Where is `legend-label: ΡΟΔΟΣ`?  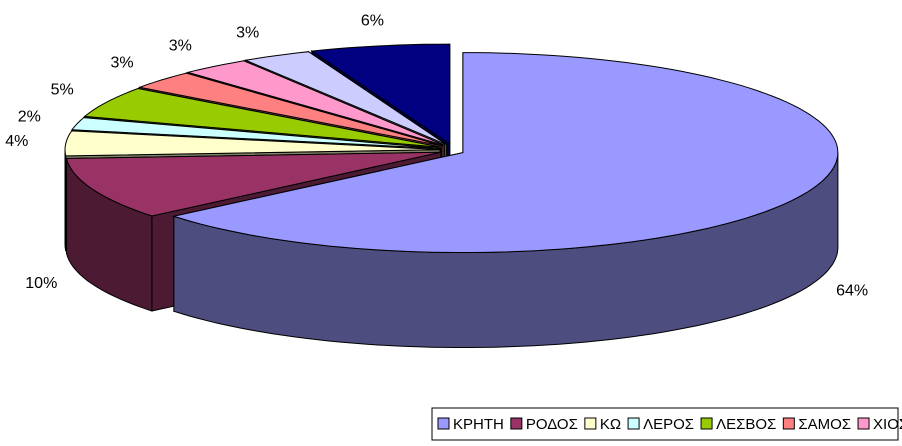 legend-label: ΡΟΔΟΣ is located at coordinates (552, 424).